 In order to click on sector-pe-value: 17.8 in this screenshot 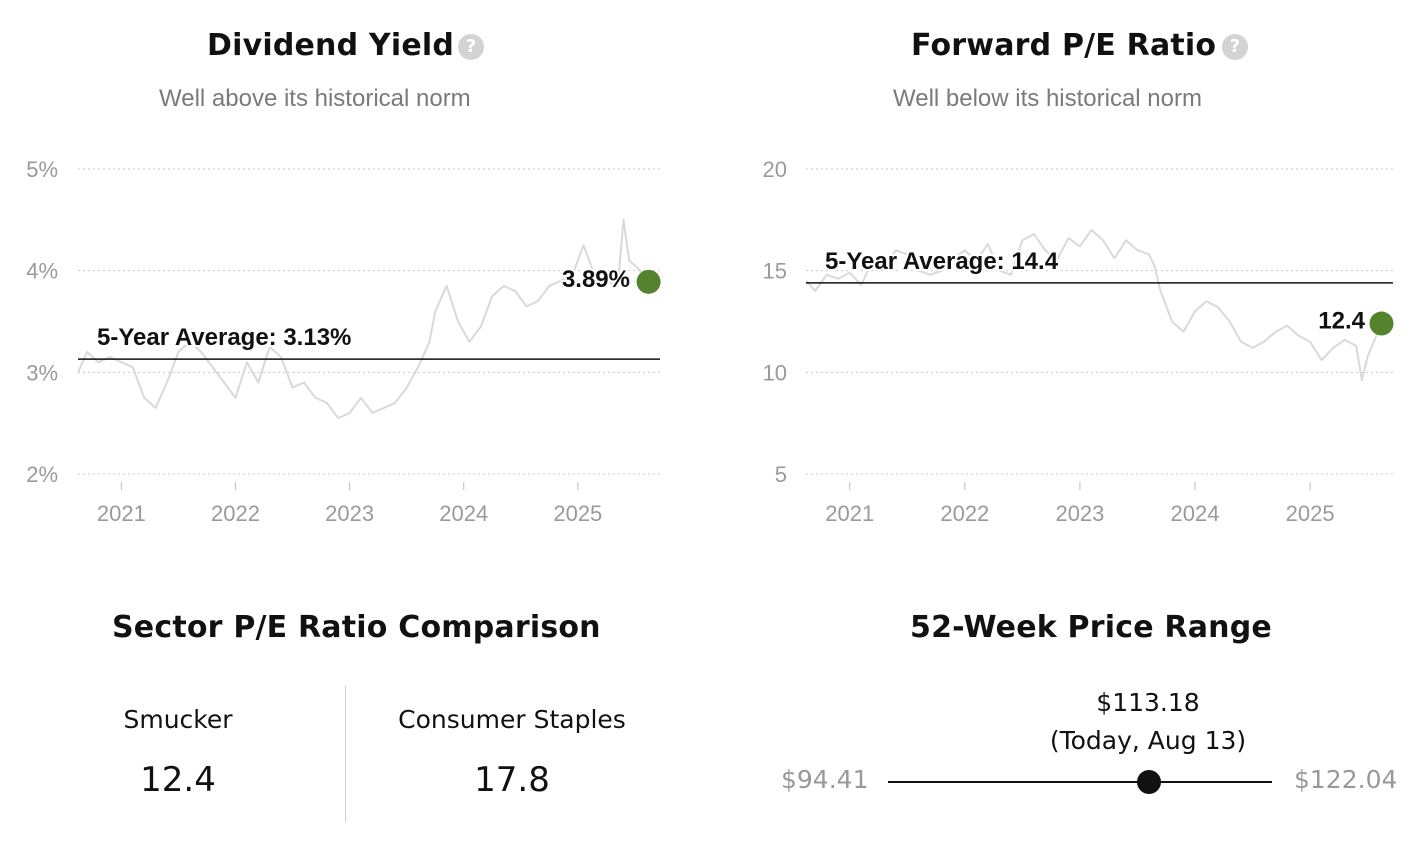, I will do `click(512, 780)`.